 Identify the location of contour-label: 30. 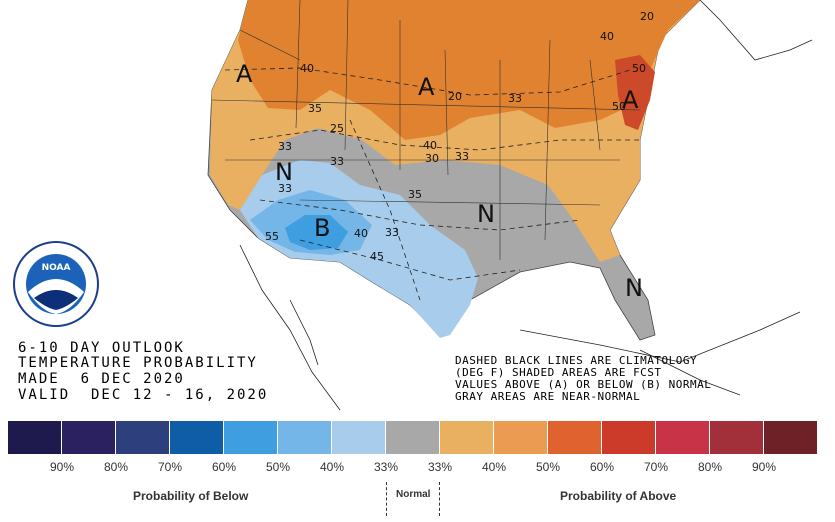
(432, 158).